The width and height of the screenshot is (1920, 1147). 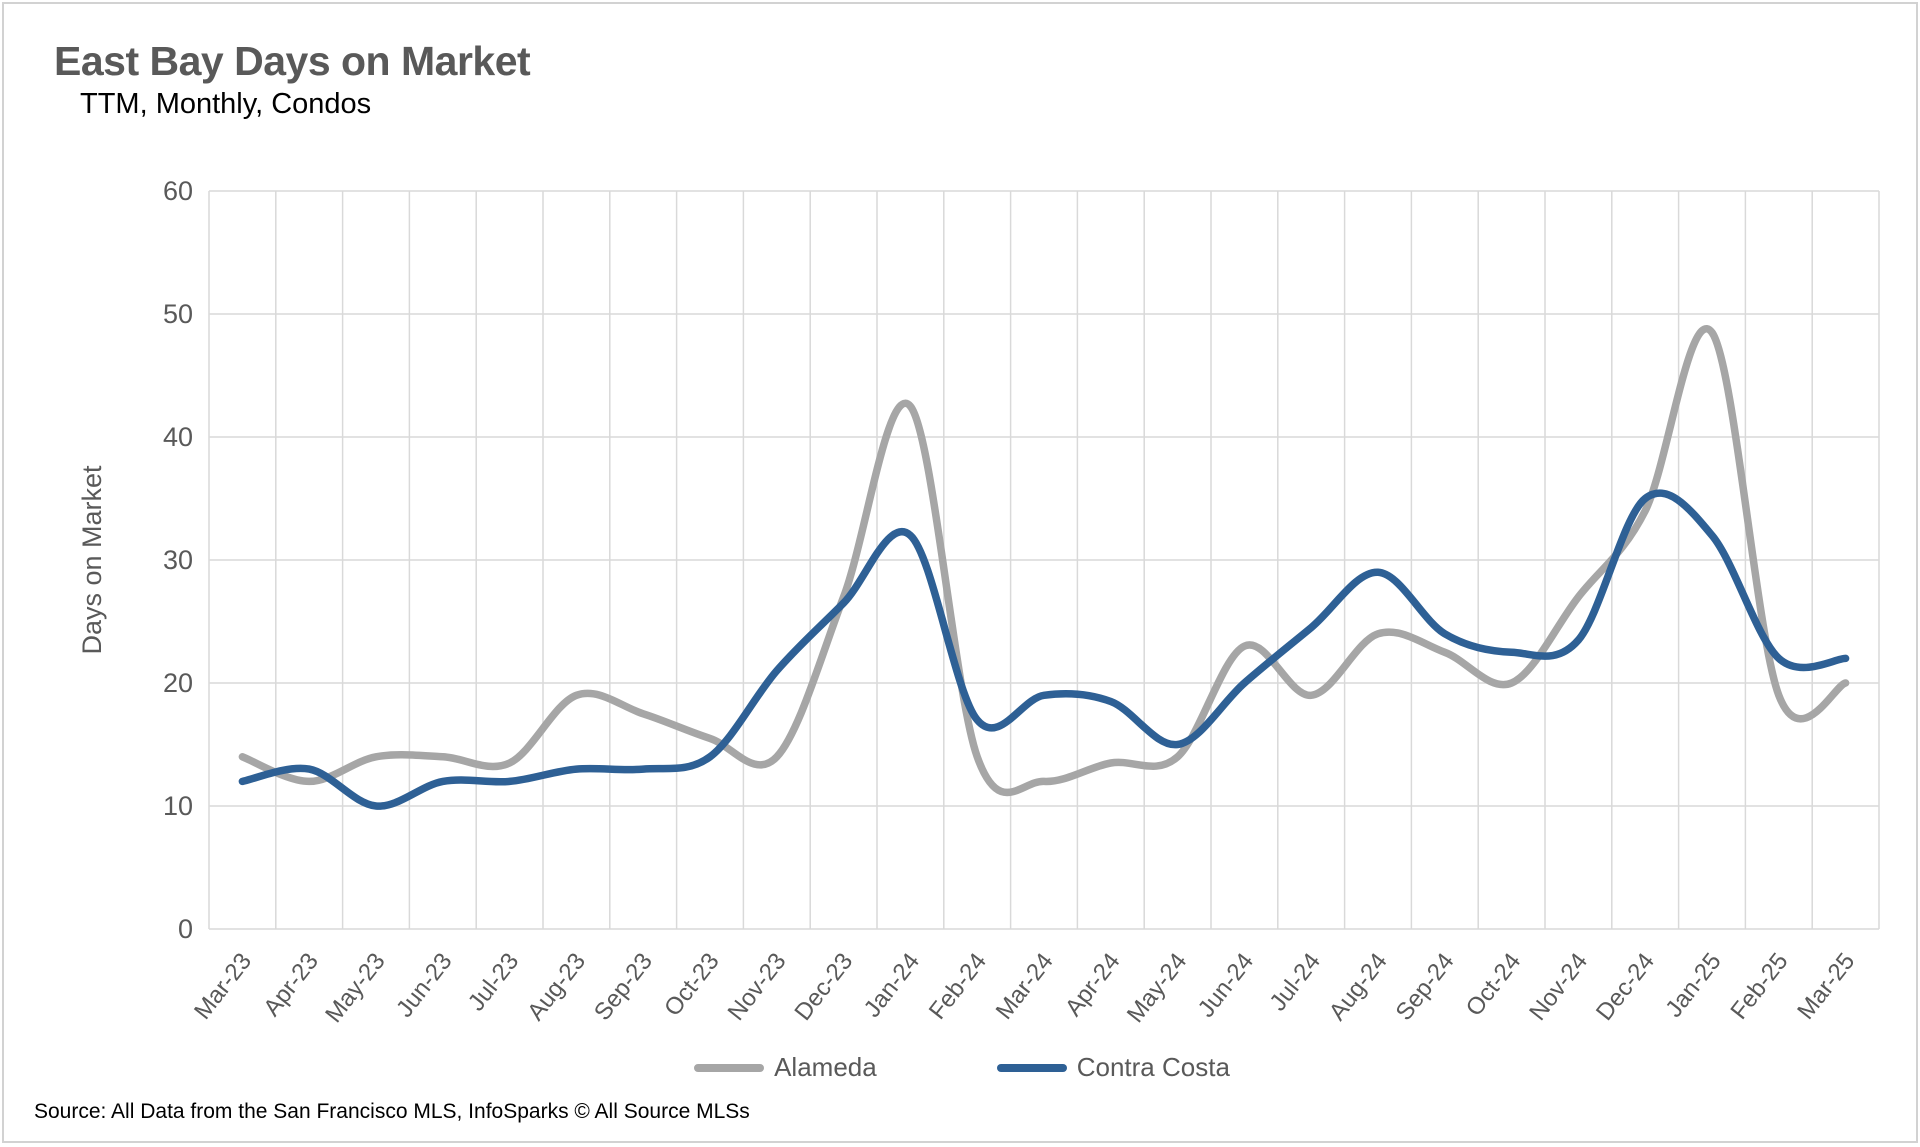 What do you see at coordinates (1031, 1067) in the screenshot?
I see `contra-costa-line-swatch-icon` at bounding box center [1031, 1067].